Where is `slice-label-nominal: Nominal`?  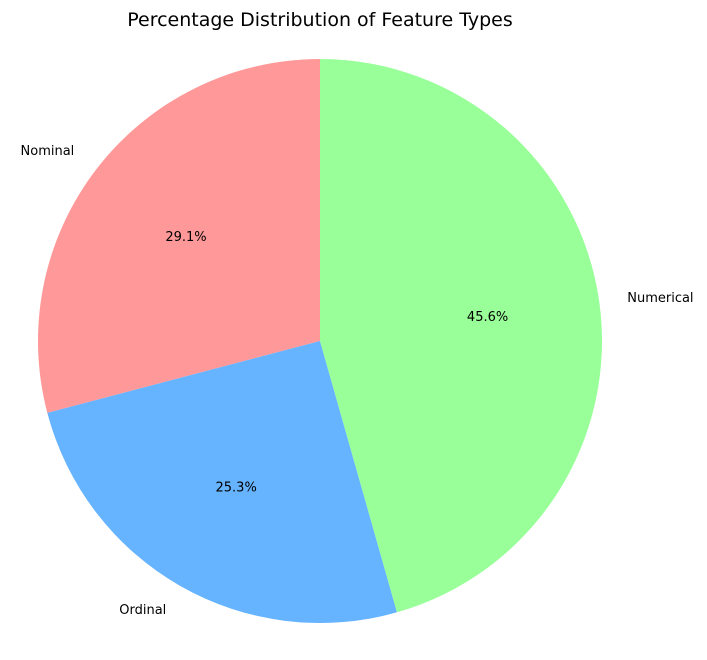 slice-label-nominal: Nominal is located at coordinates (48, 151).